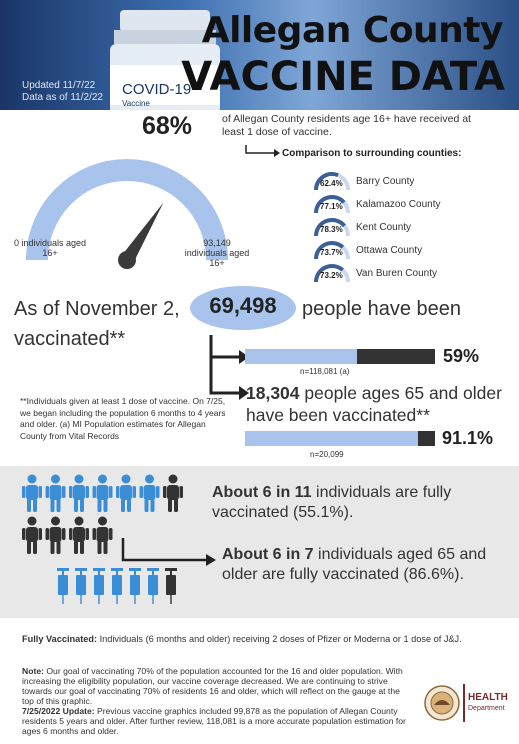  I want to click on county-name: Van Buren County, so click(396, 273).